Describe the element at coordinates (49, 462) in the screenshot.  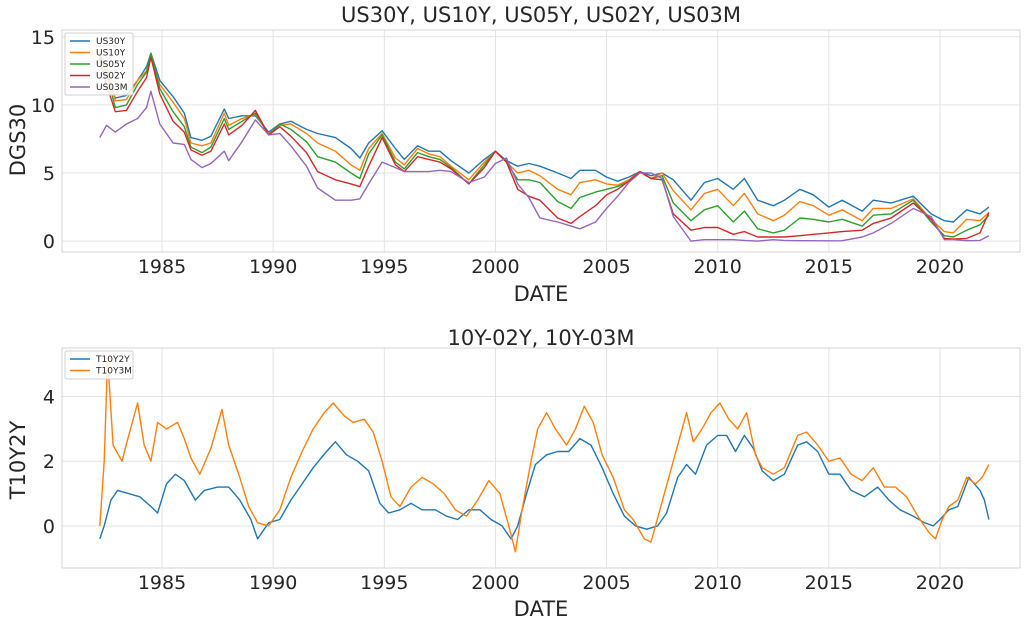
I see `y-tick-label: 2` at that location.